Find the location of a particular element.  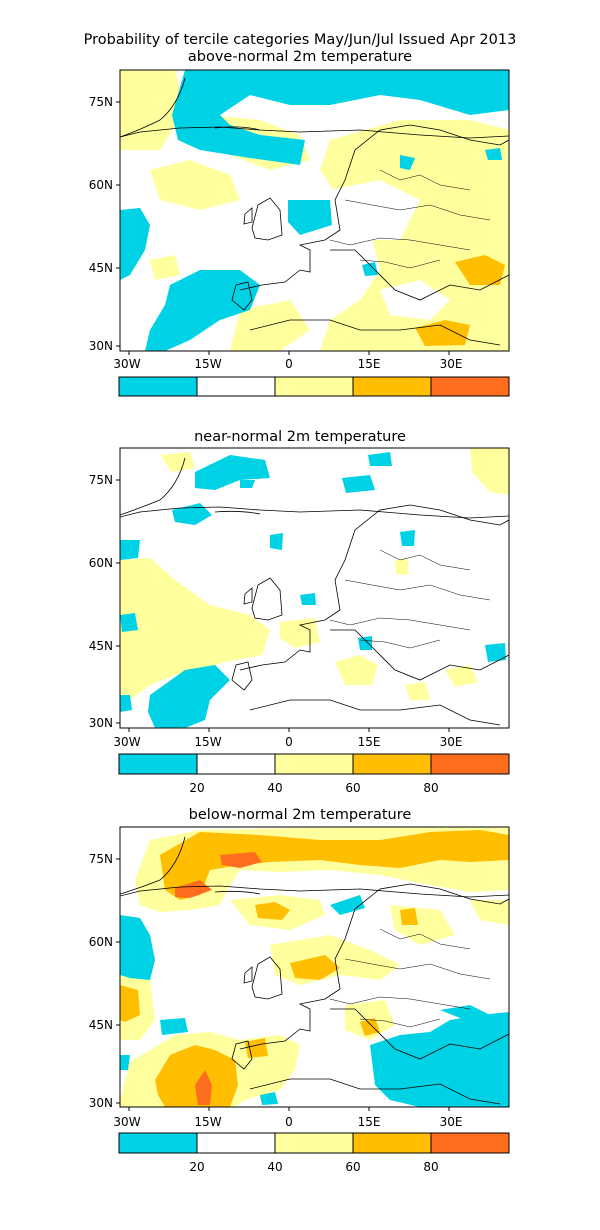

panel-title: above-normal 2m temperature is located at coordinates (300, 57).